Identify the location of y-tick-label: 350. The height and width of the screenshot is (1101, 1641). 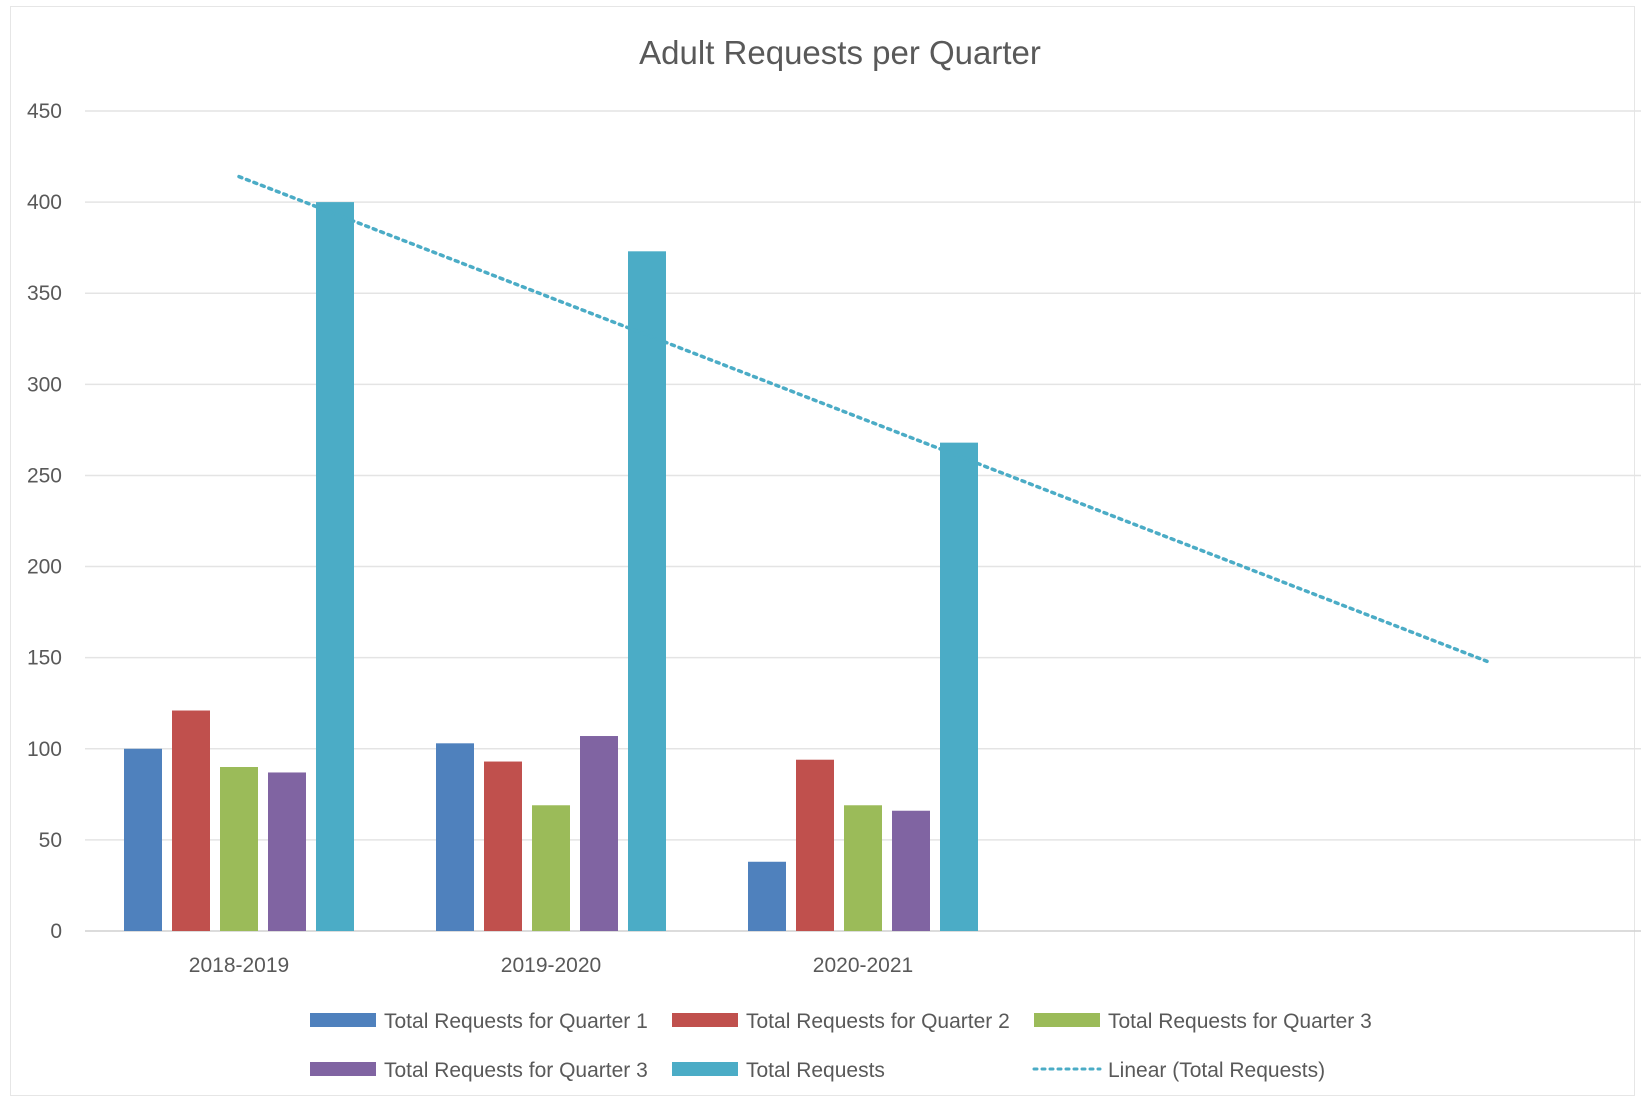
(44, 293).